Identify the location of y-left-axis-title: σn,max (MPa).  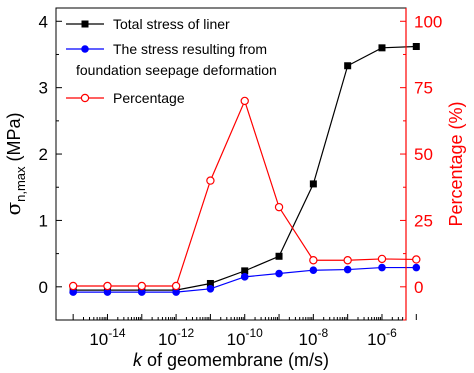
(14, 163).